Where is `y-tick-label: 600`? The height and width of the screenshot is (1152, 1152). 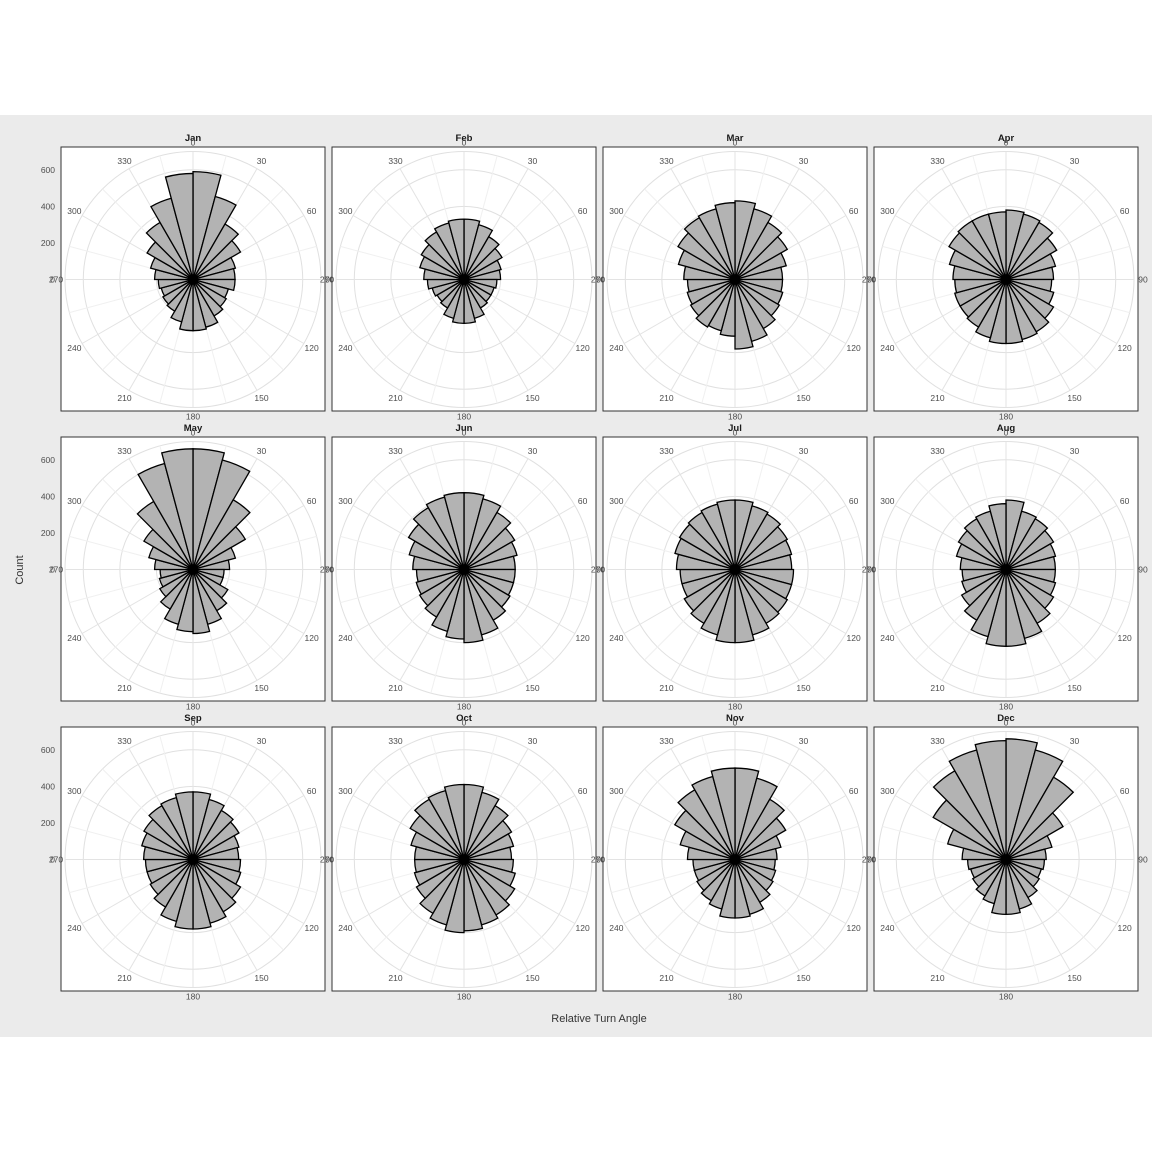
y-tick-label: 600 is located at coordinates (48, 460).